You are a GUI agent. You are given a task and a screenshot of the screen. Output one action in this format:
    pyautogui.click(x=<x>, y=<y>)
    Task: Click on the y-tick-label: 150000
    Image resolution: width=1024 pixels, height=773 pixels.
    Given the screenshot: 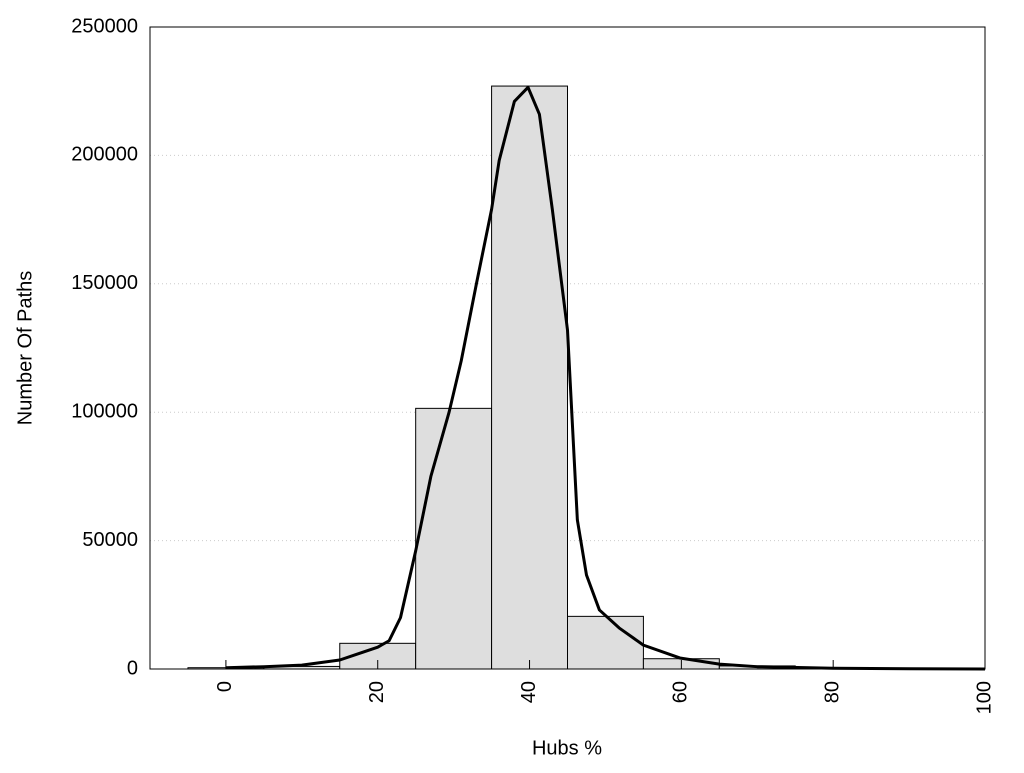 What is the action you would take?
    pyautogui.click(x=104, y=283)
    